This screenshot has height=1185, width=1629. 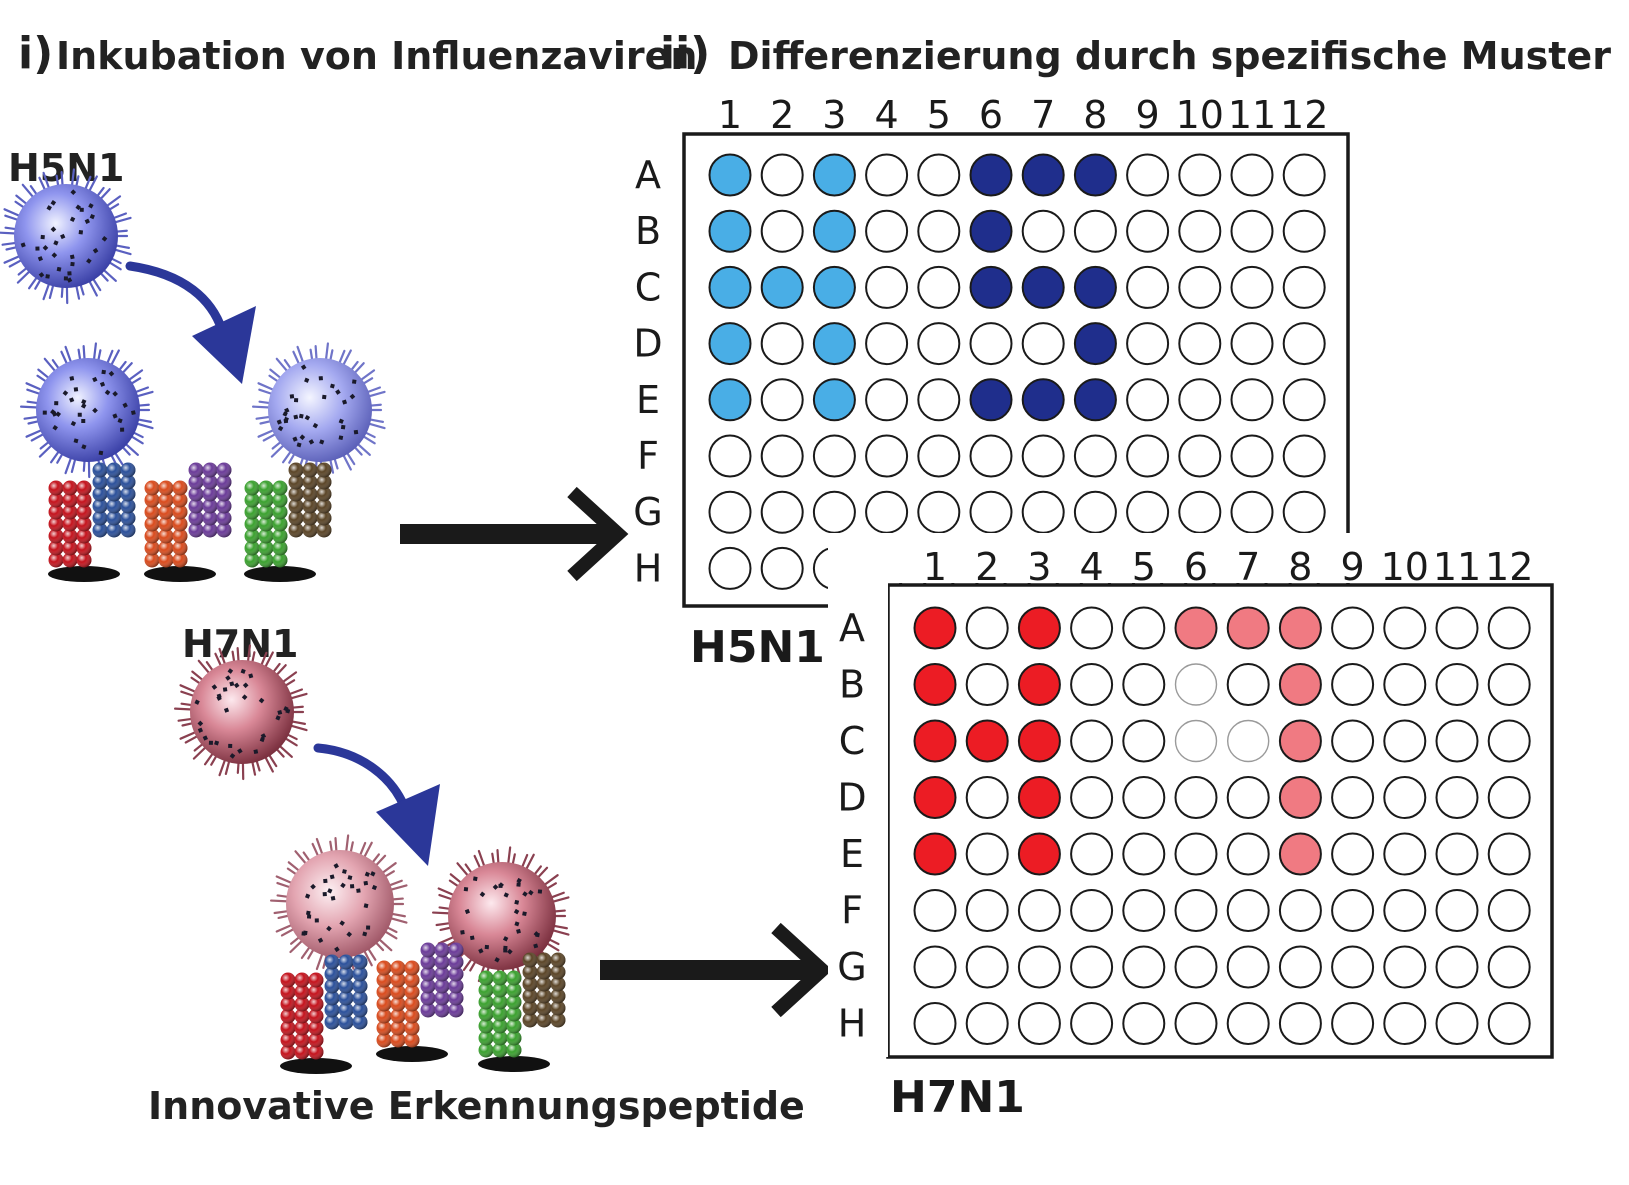 I want to click on row-header: A, so click(x=852, y=628).